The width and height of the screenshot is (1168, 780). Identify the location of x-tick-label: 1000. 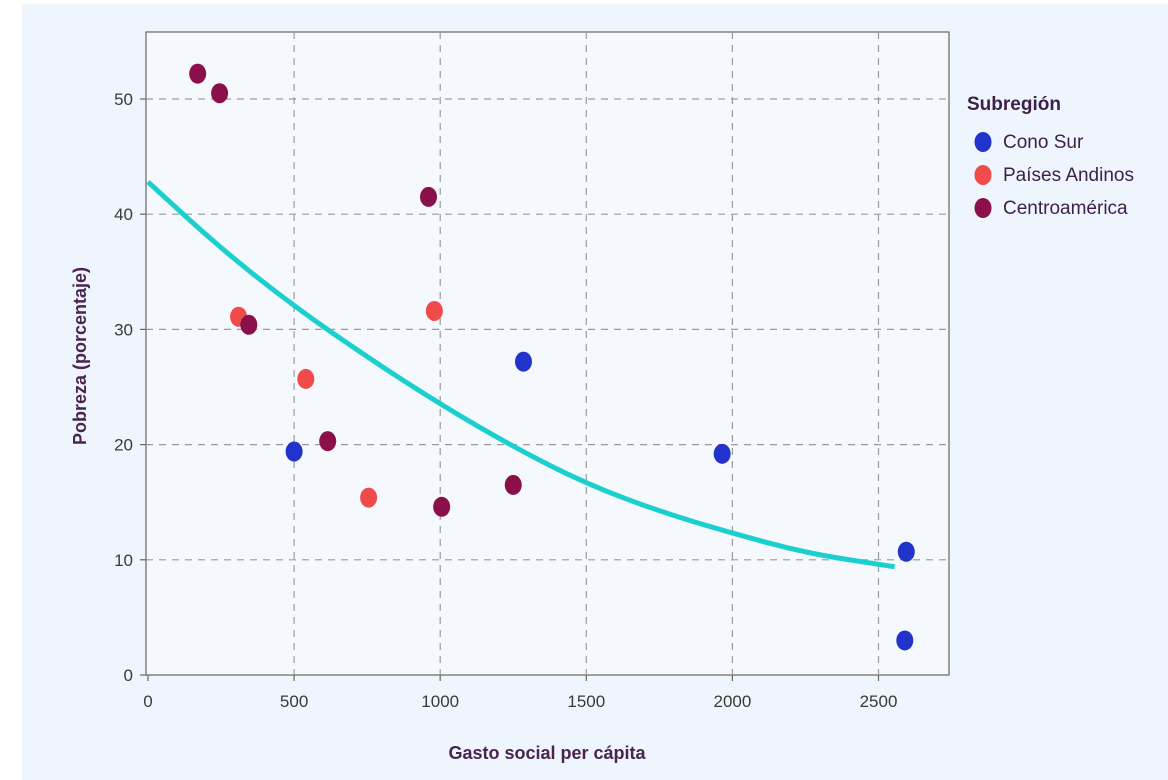
(440, 701).